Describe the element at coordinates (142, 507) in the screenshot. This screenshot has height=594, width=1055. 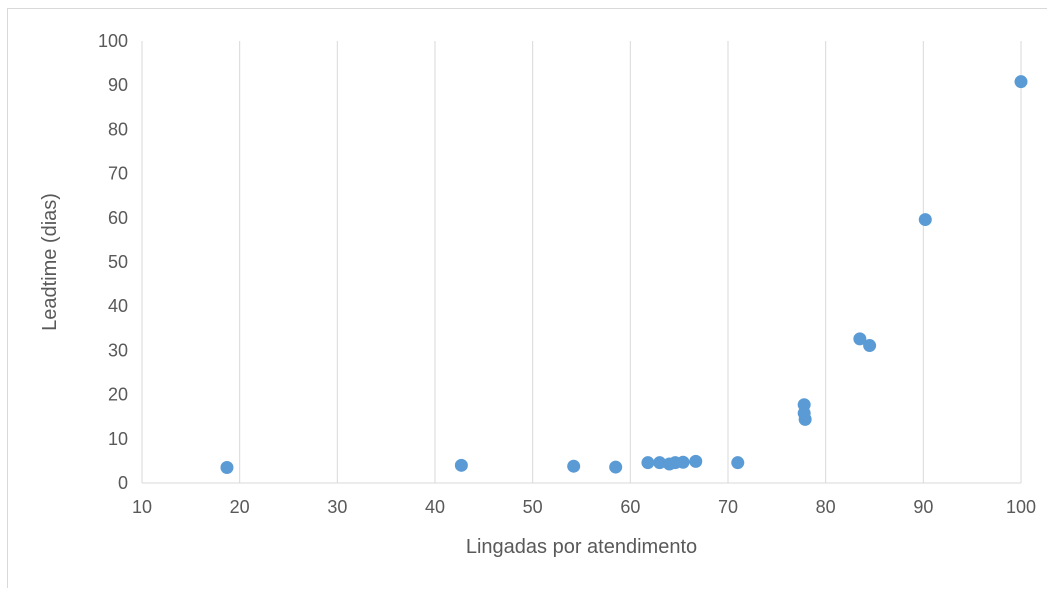
I see `x-tick-label: 10` at that location.